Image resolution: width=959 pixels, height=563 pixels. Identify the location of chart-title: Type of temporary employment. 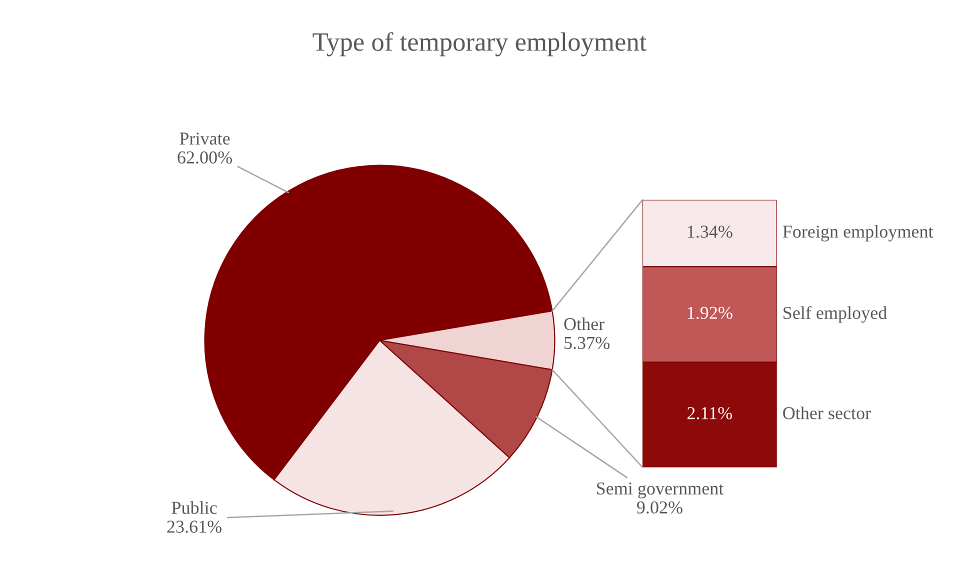
(479, 44).